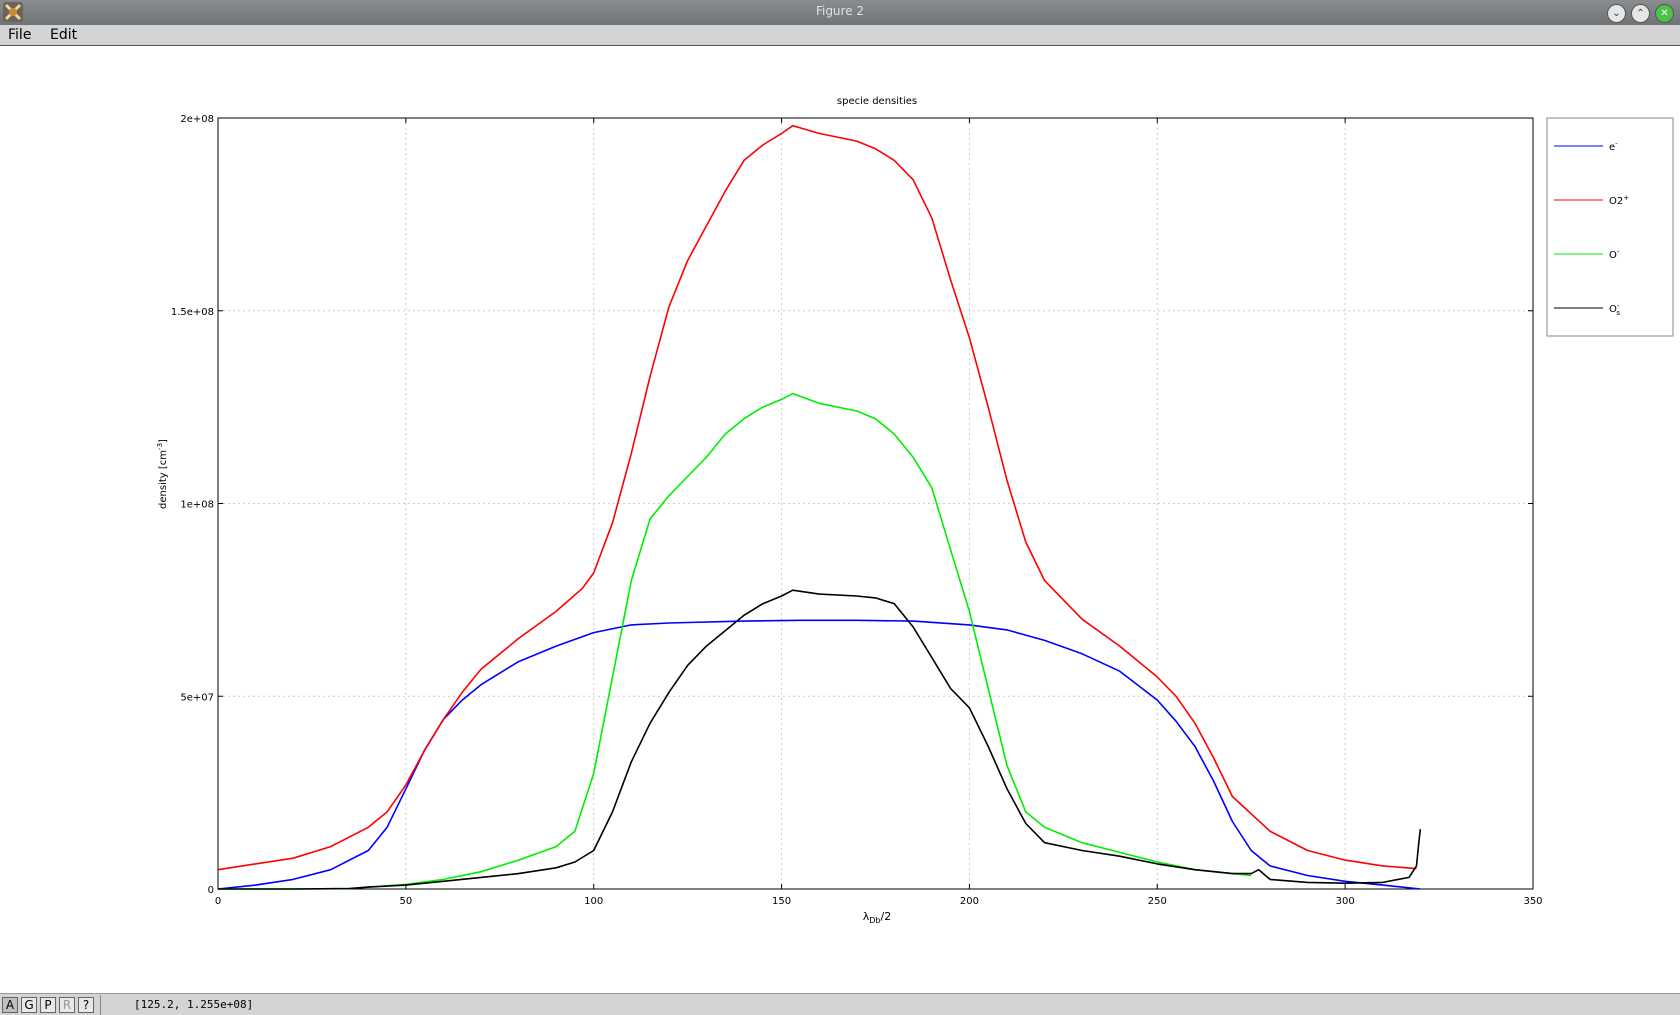  I want to click on legend: e-O2+O-O-s, so click(1610, 227).